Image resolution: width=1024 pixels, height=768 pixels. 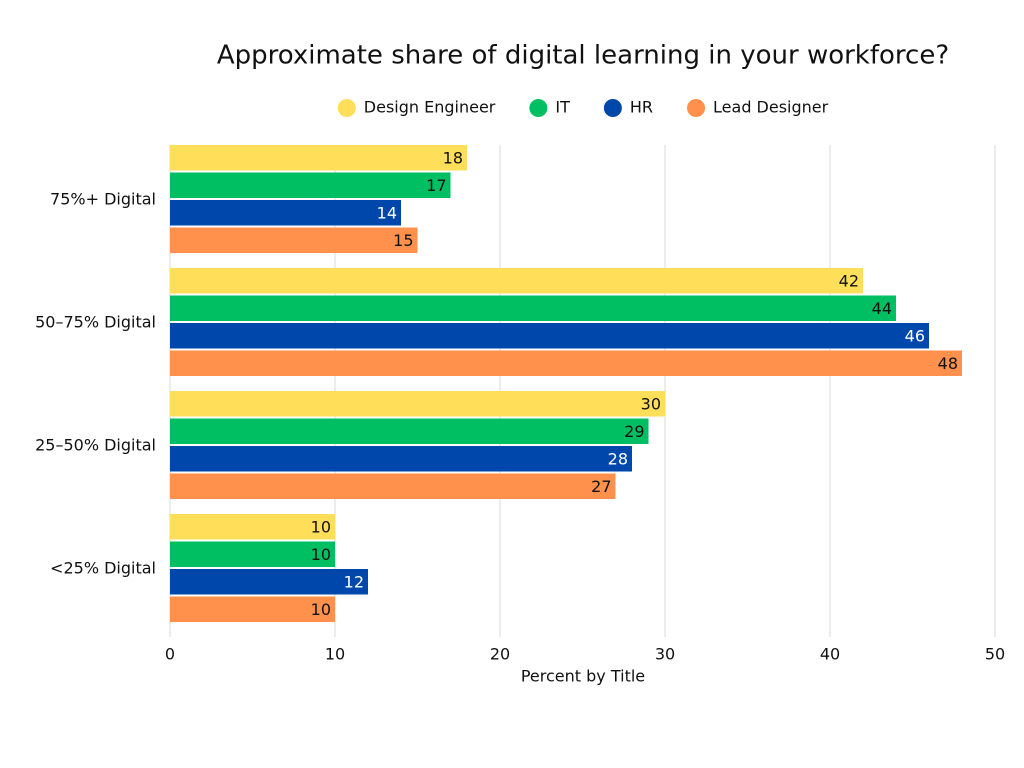 What do you see at coordinates (170, 654) in the screenshot?
I see `x-tick-label: 0` at bounding box center [170, 654].